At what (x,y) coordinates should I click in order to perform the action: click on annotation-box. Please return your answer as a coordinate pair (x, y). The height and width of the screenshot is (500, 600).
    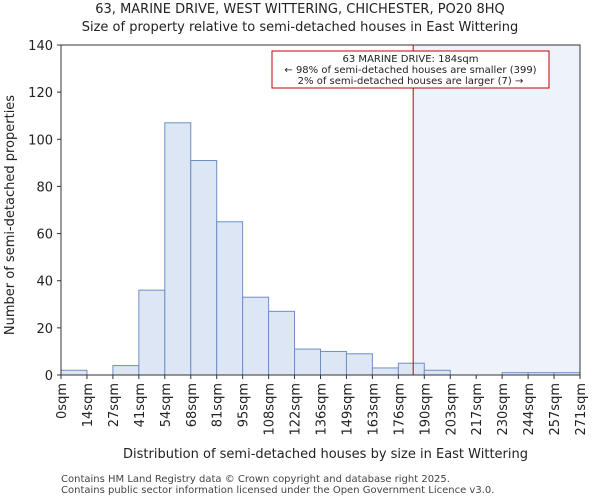
    Looking at the image, I should click on (410, 69).